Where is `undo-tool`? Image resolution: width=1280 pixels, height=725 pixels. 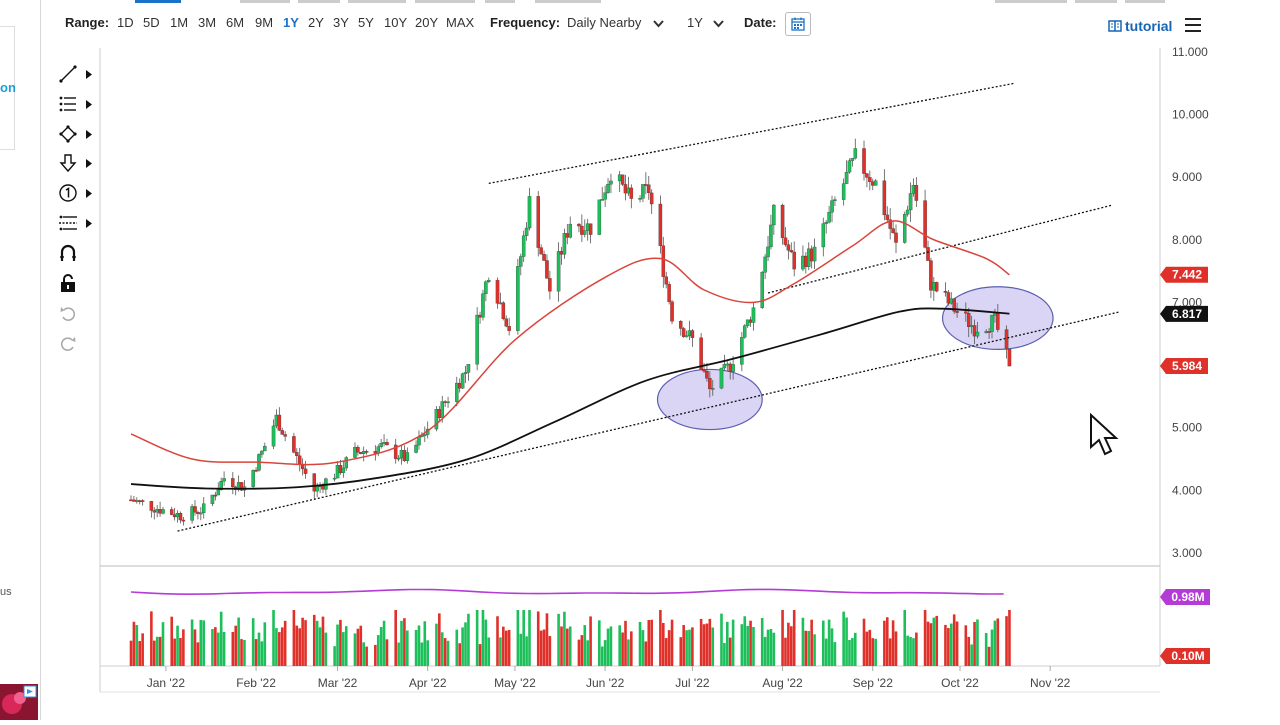 undo-tool is located at coordinates (78, 313).